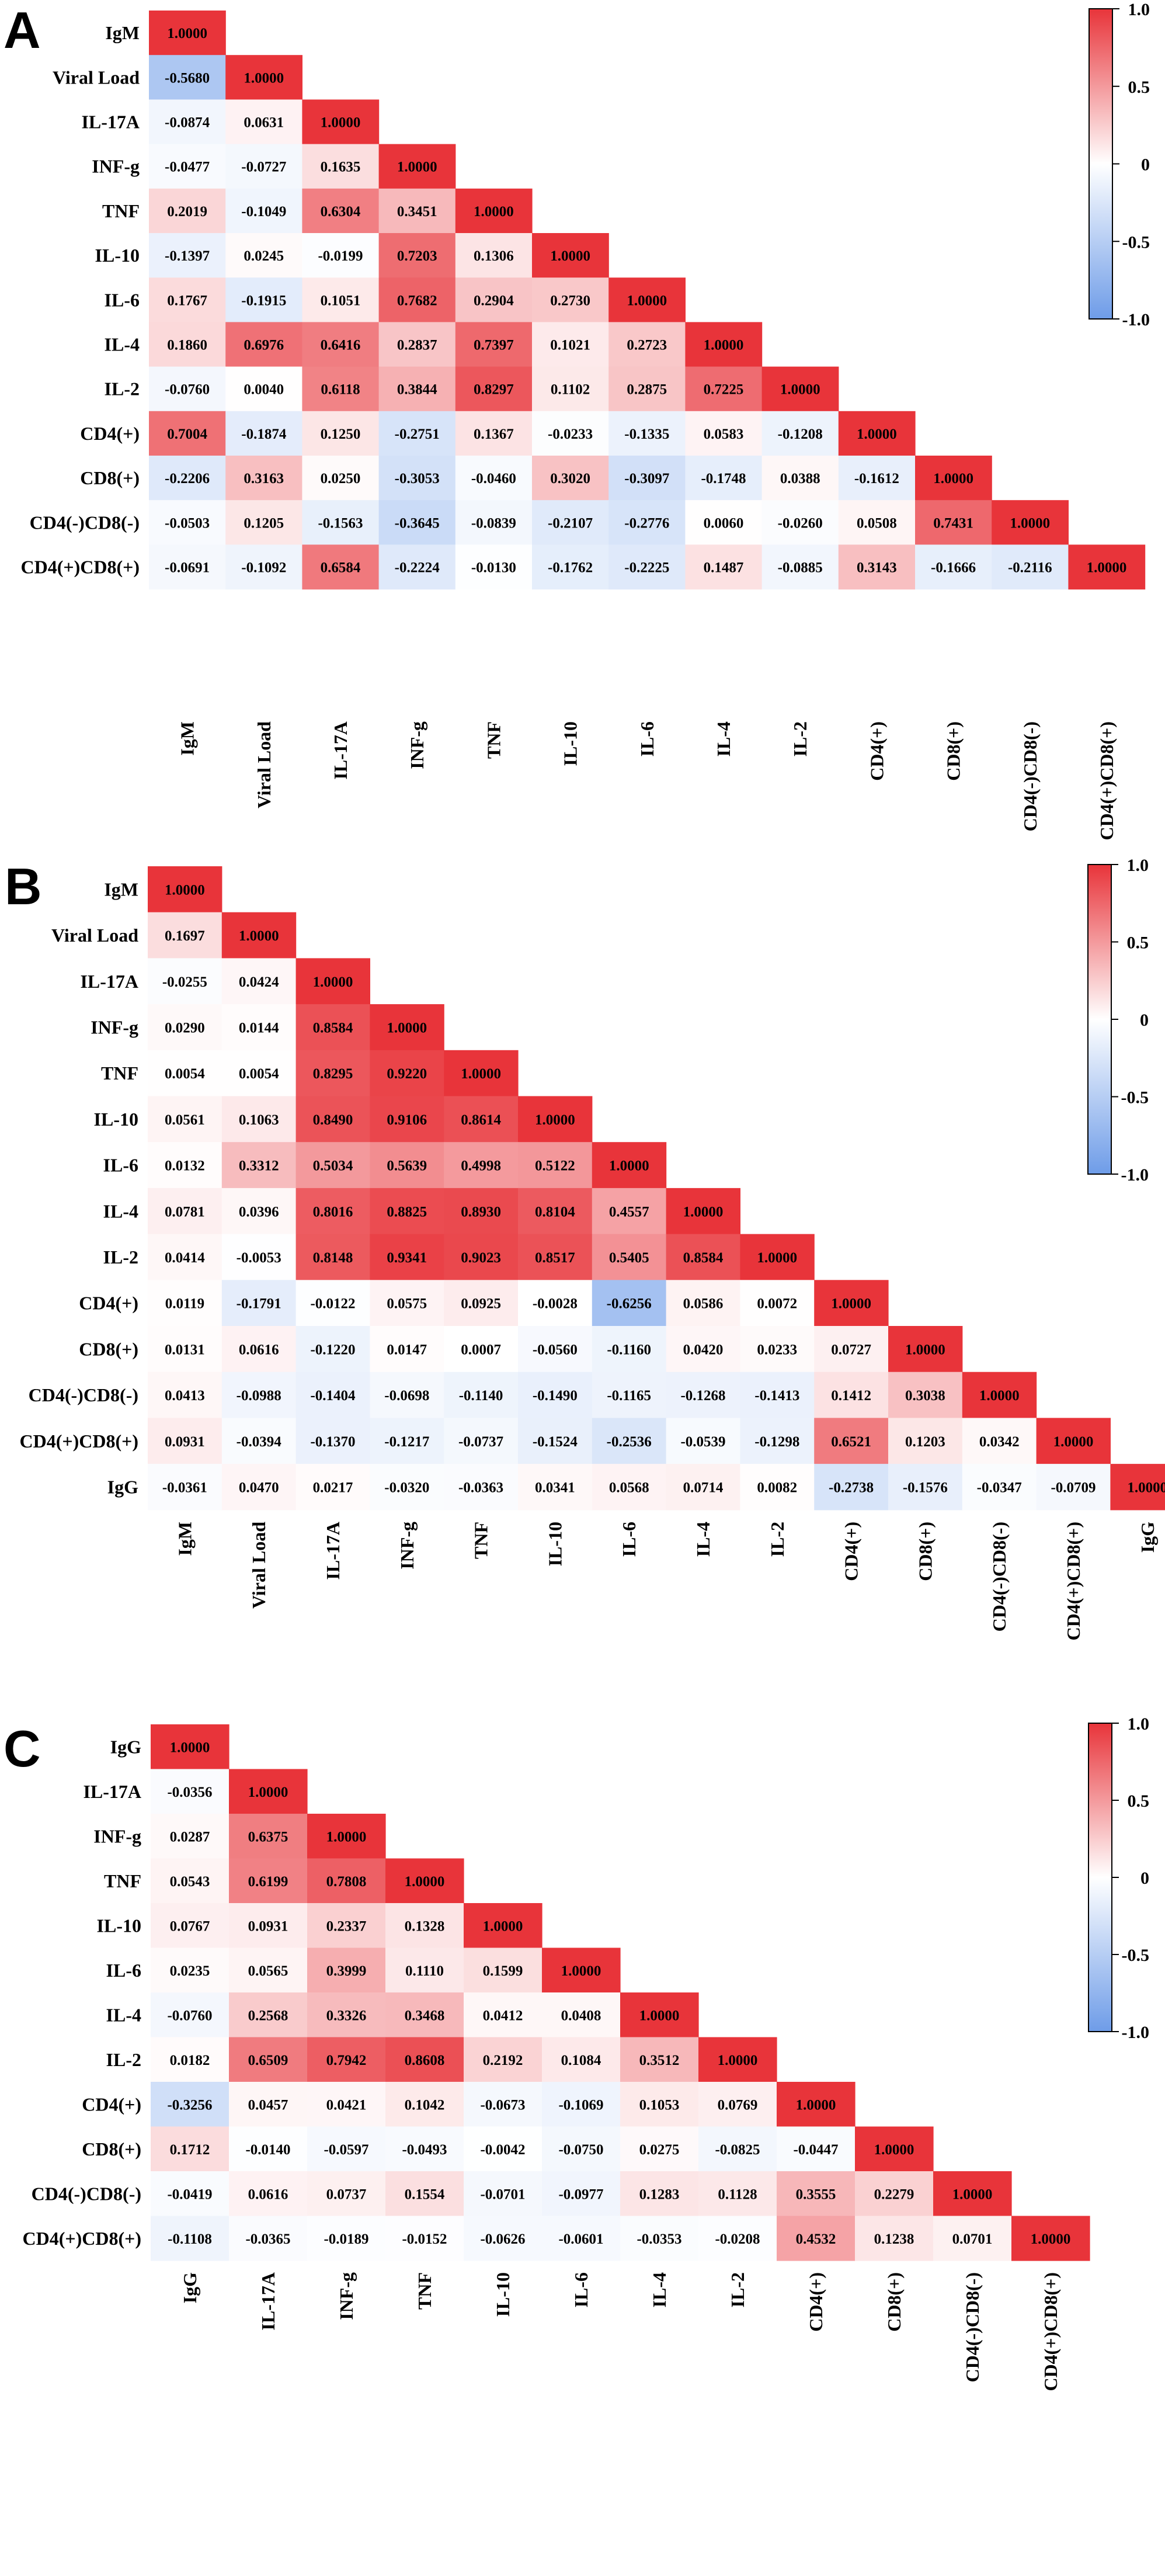 The width and height of the screenshot is (1165, 2576). Describe the element at coordinates (570, 568) in the screenshot. I see `cell-value-label: -0.1762` at that location.